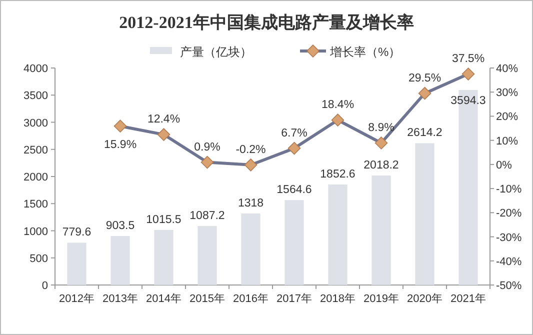  What do you see at coordinates (509, 214) in the screenshot?
I see `y2-tick-label: -20%` at bounding box center [509, 214].